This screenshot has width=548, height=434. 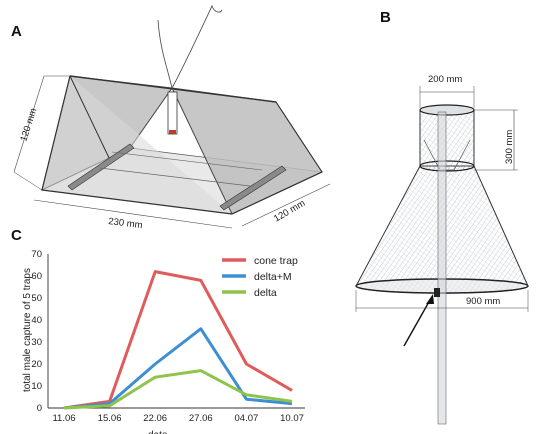 What do you see at coordinates (165, 54) in the screenshot?
I see `hanging-wire-left` at bounding box center [165, 54].